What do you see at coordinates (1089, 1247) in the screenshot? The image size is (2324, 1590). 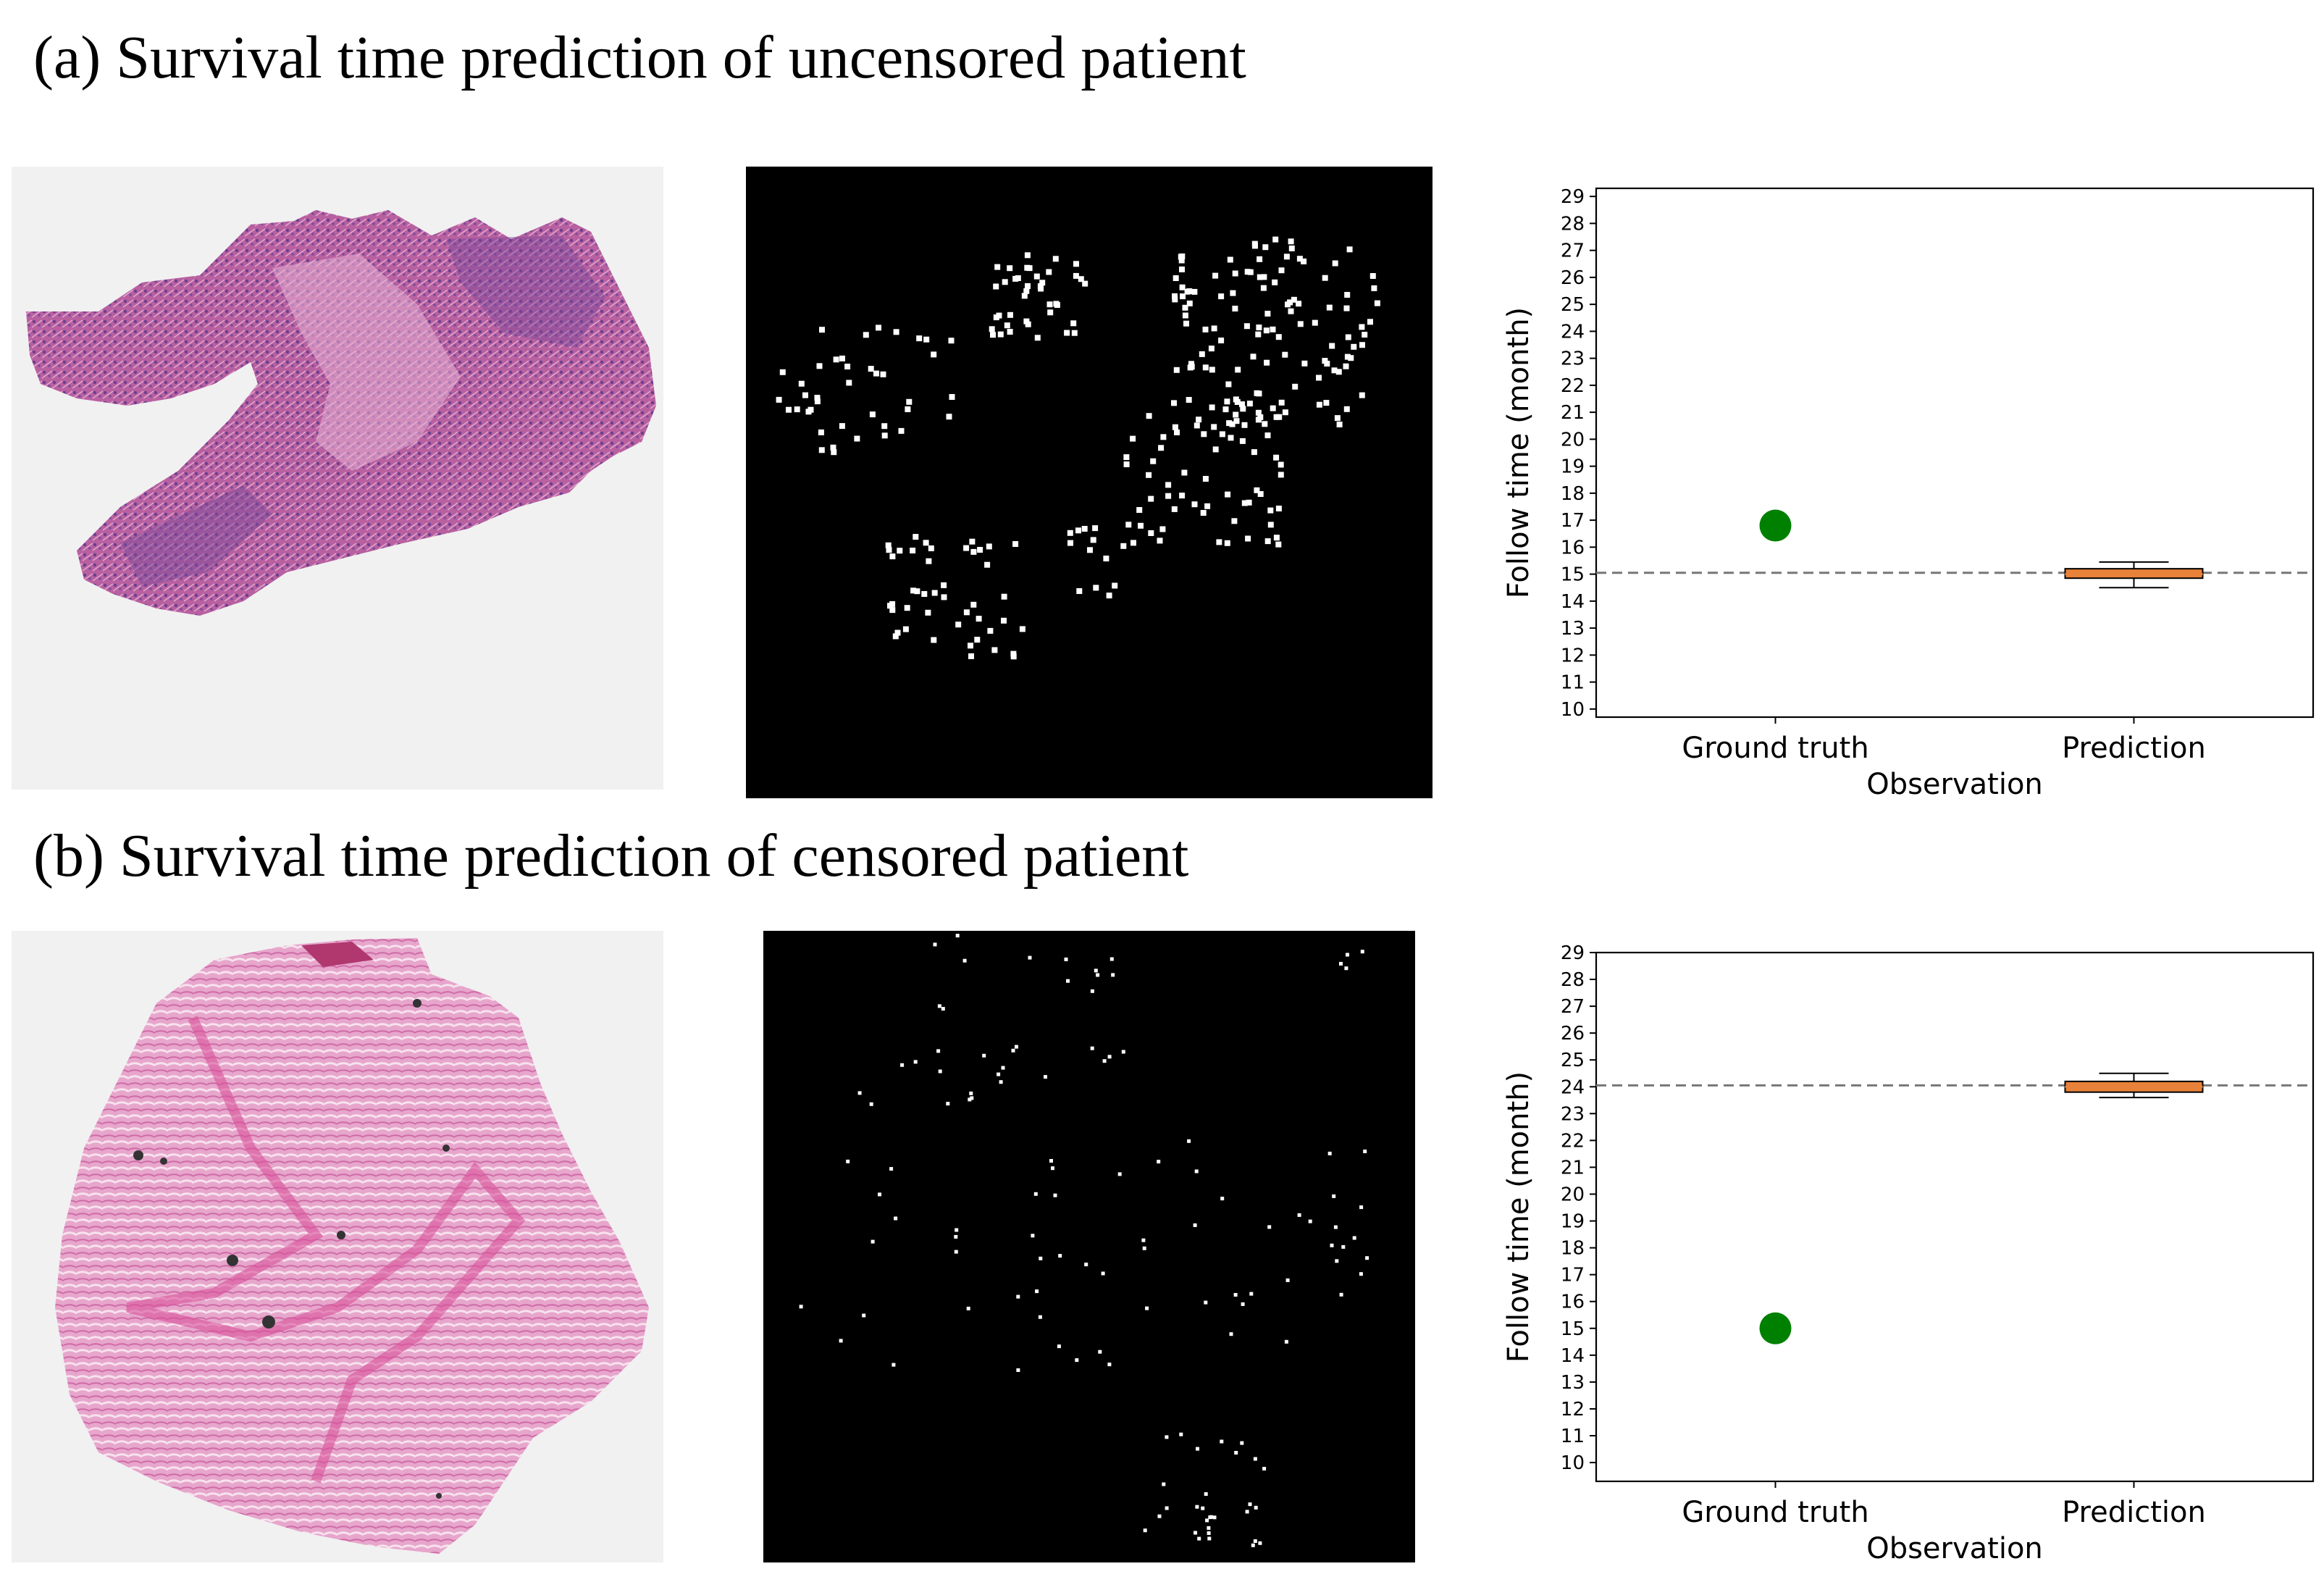 I see `attention-heatmap-b` at bounding box center [1089, 1247].